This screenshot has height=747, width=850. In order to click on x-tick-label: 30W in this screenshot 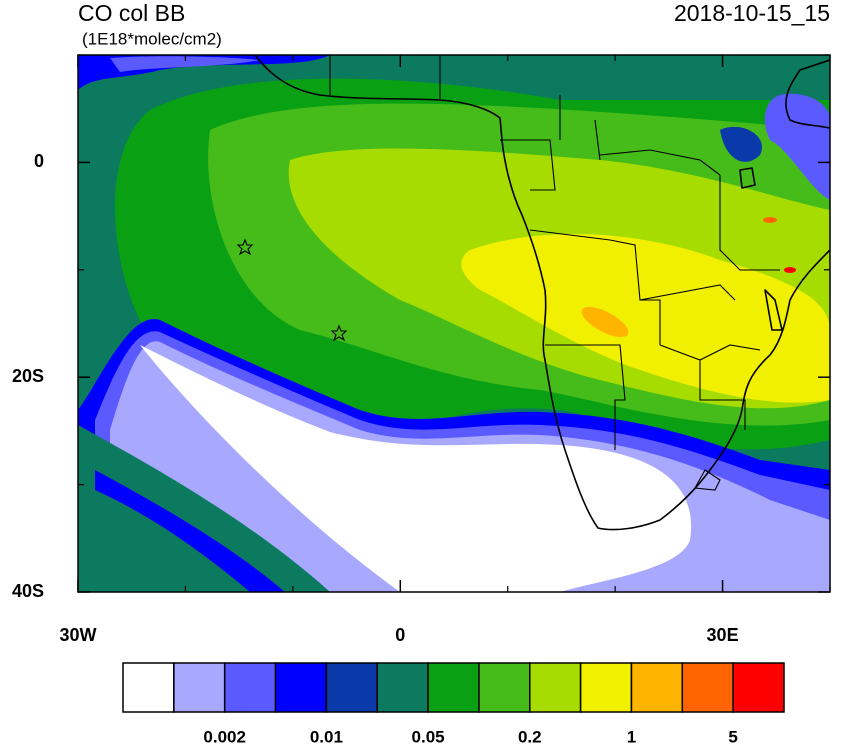, I will do `click(77, 635)`.